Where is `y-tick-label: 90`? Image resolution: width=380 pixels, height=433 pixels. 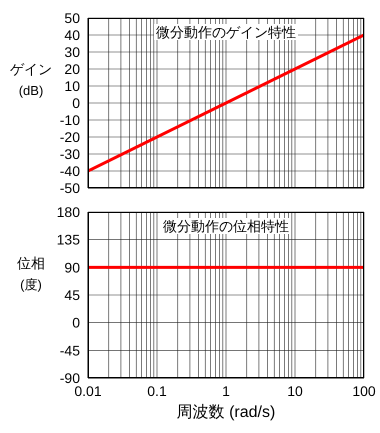 y-tick-label: 90 is located at coordinates (72, 267).